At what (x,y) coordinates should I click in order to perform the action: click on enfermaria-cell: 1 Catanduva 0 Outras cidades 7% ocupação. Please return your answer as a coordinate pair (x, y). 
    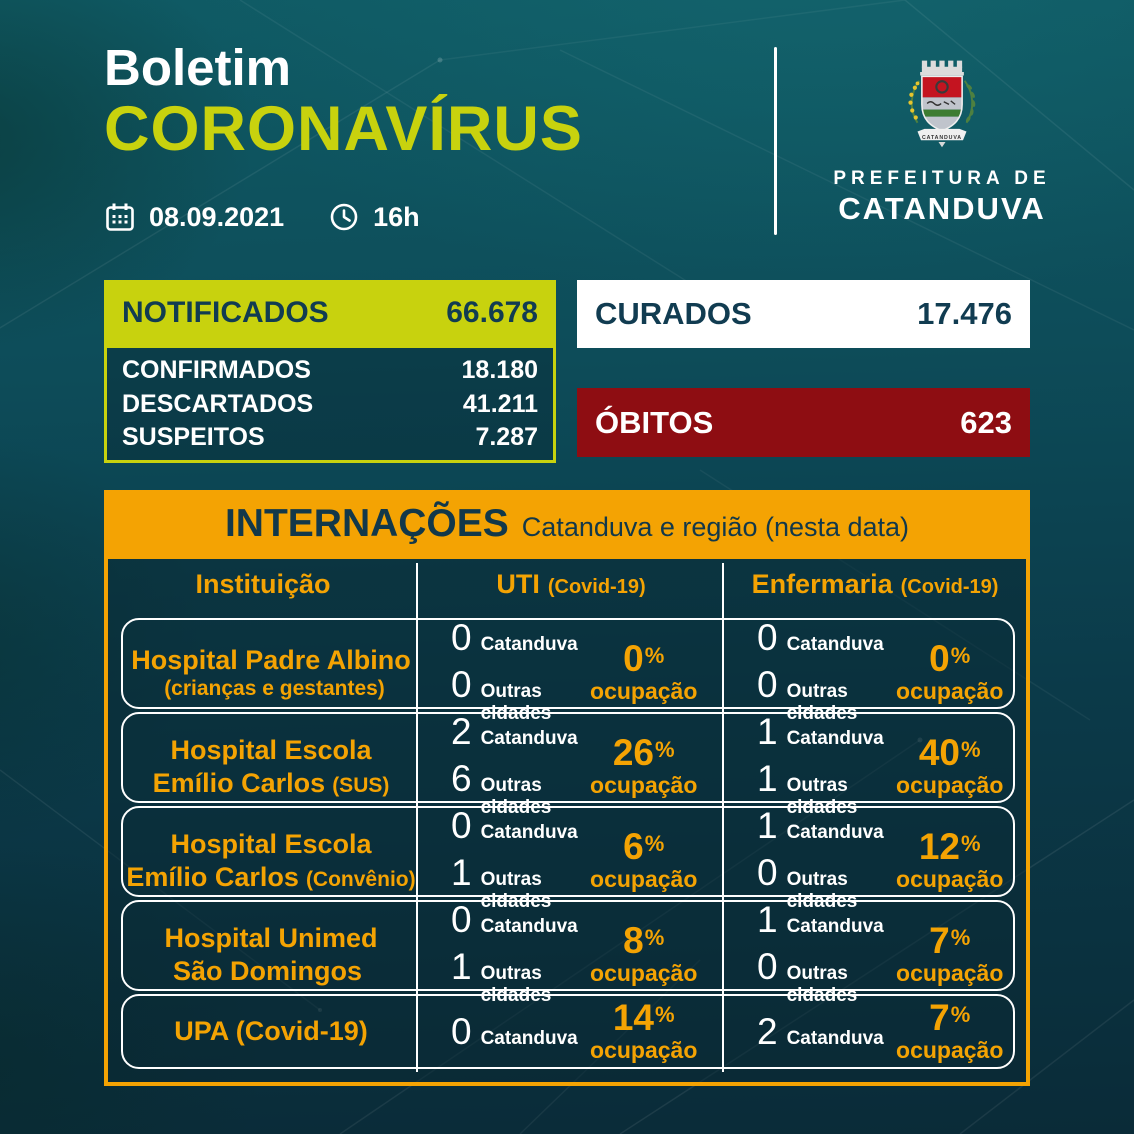
    Looking at the image, I should click on (878, 954).